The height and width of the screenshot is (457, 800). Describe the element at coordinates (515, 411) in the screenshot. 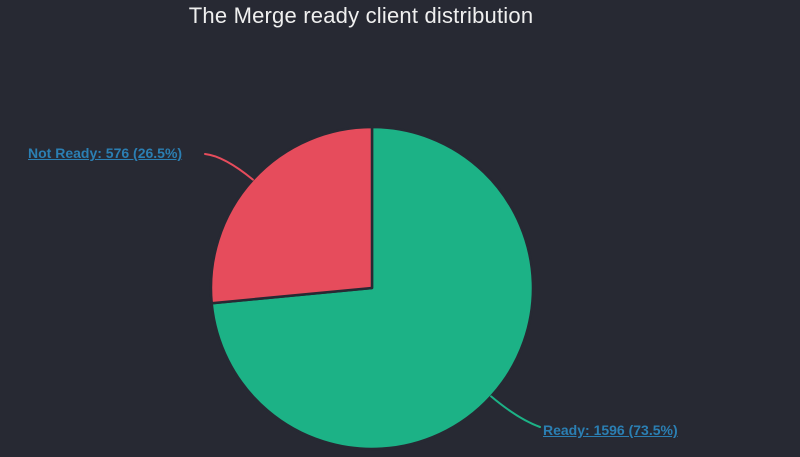

I see `leader-line-ready` at that location.